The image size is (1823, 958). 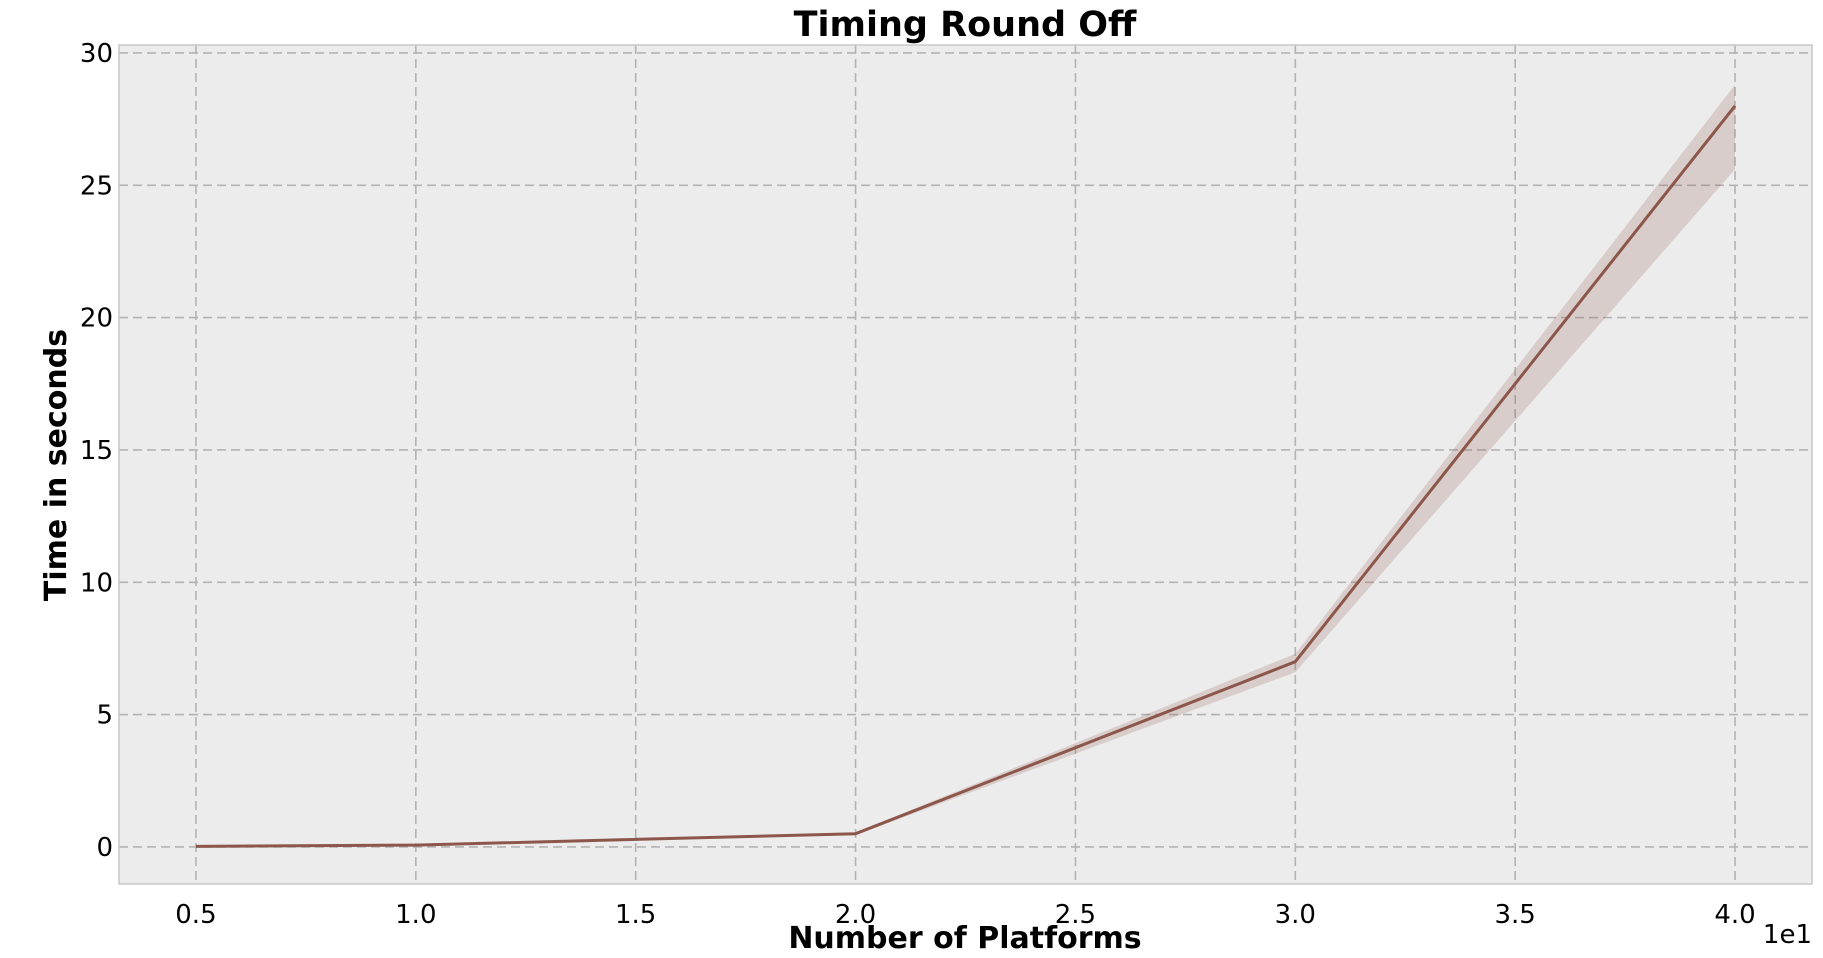 I want to click on x-tick-label: 3.0, so click(x=1295, y=915).